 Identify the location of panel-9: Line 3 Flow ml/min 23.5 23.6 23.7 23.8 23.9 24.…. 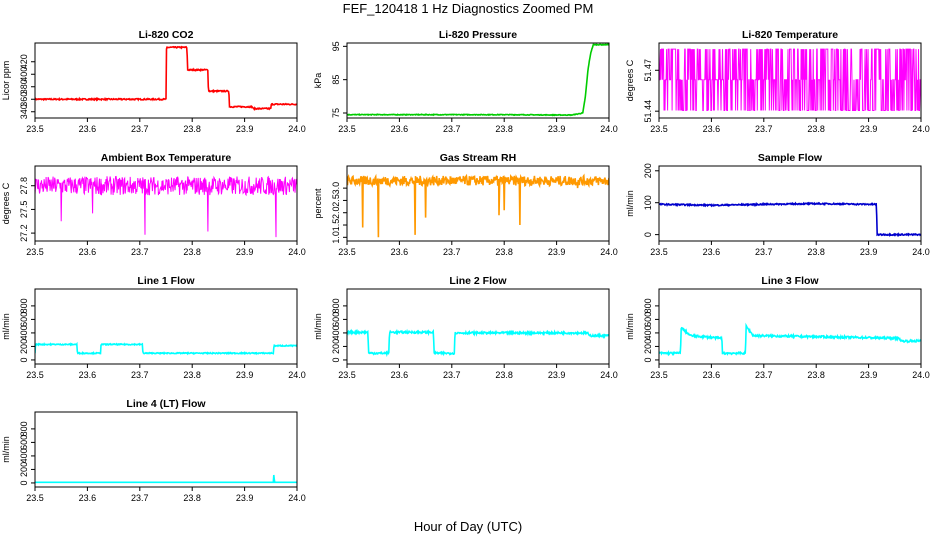
(777, 327).